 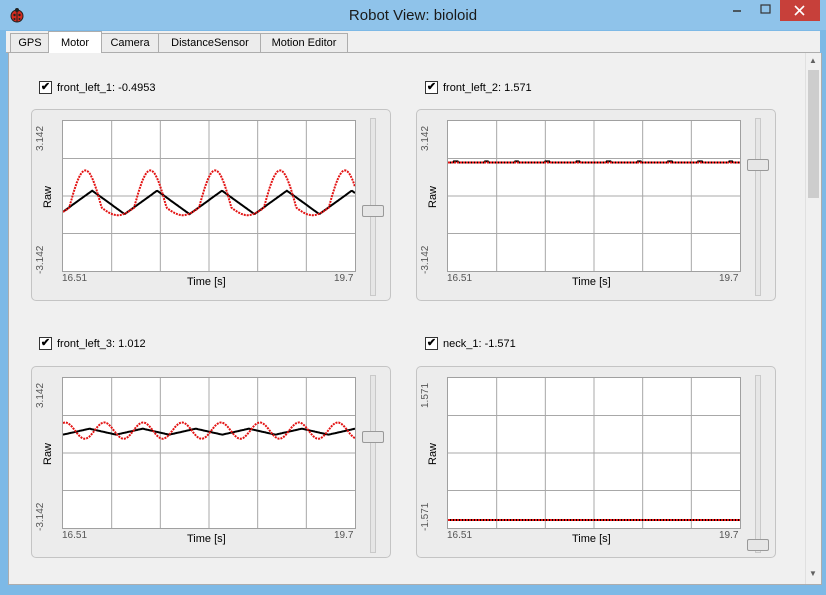 What do you see at coordinates (101, 344) in the screenshot?
I see `motor-label: front_left_3: 1.012` at bounding box center [101, 344].